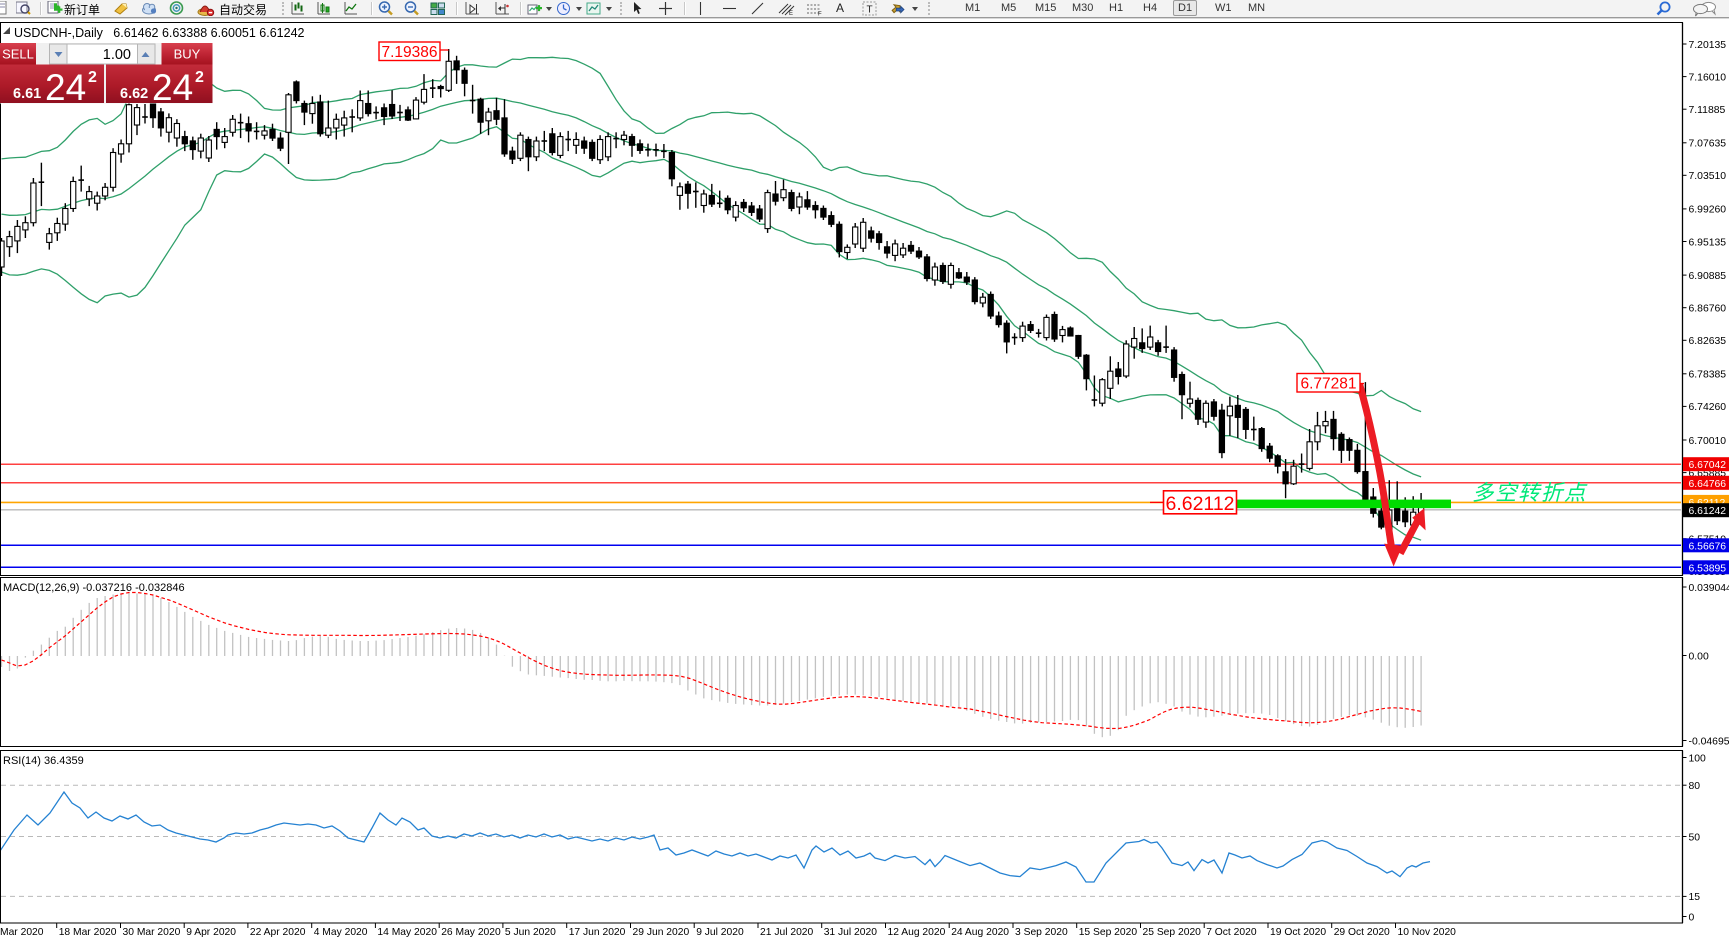  What do you see at coordinates (720, 932) in the screenshot?
I see `svg-text: 9 Jul 2020` at bounding box center [720, 932].